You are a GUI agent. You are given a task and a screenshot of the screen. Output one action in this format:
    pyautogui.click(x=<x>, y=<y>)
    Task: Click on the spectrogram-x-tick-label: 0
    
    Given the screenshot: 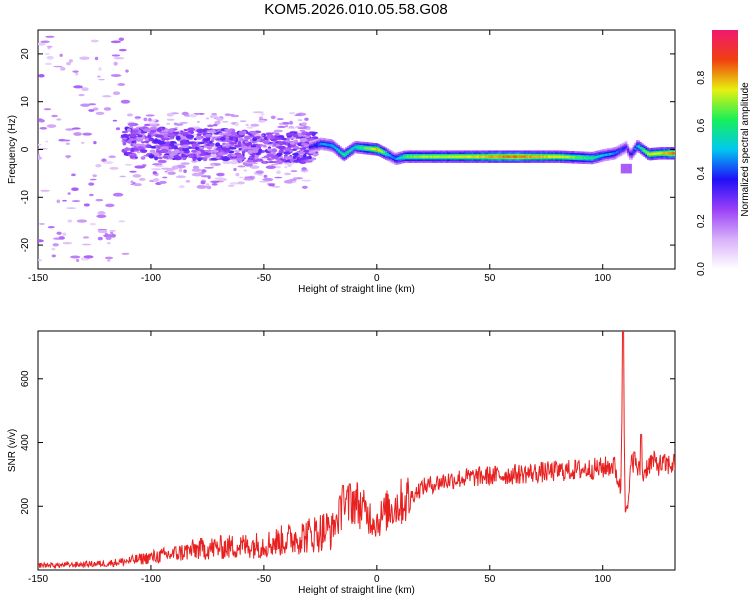 What is the action you would take?
    pyautogui.click(x=377, y=278)
    